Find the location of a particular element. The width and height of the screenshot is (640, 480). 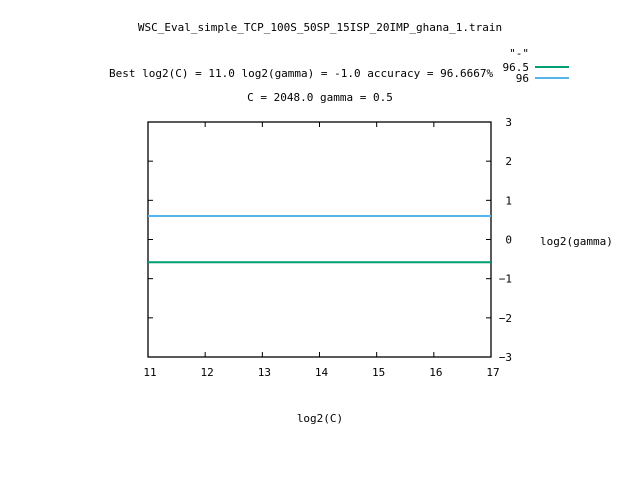

y-axis-label: log2(gamma) is located at coordinates (576, 241).